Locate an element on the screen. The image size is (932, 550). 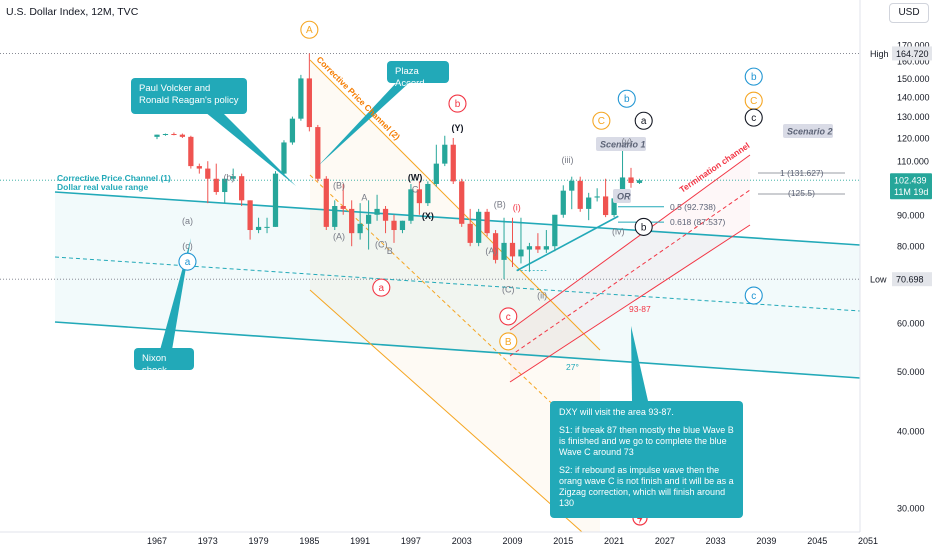
last-price-bg is located at coordinates (911, 186).